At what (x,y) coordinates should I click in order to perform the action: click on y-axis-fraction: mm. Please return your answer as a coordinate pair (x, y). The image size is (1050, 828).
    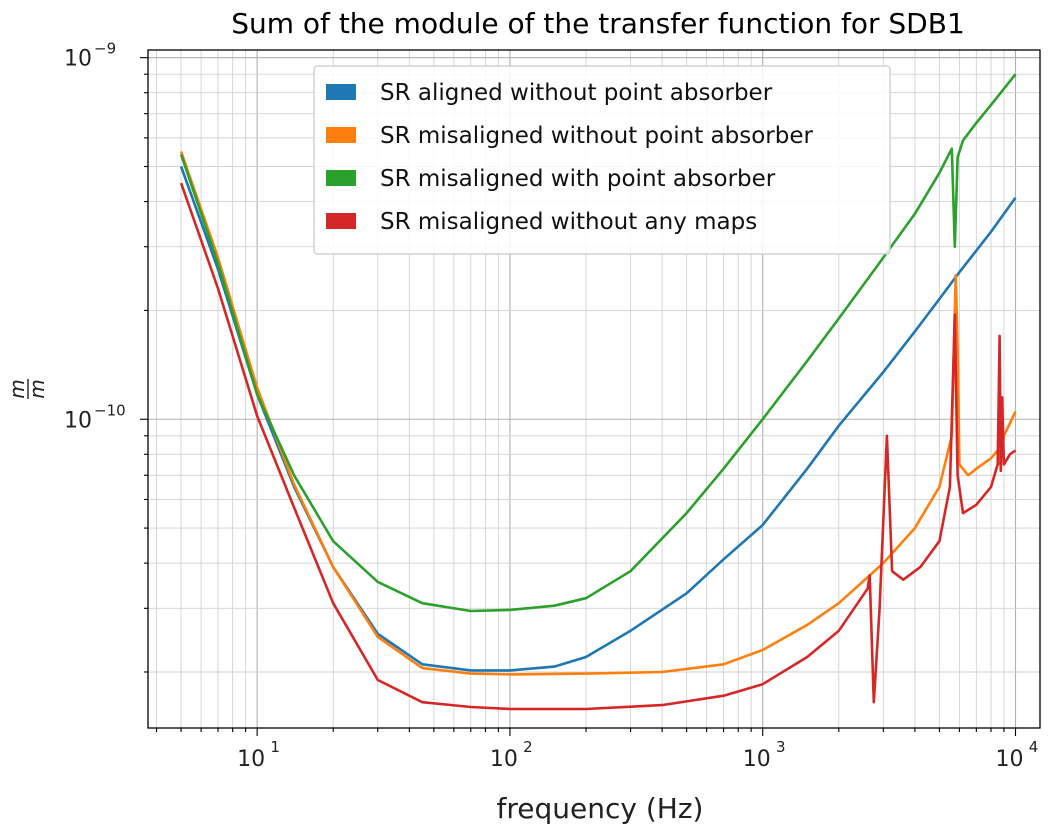
    Looking at the image, I should click on (27, 389).